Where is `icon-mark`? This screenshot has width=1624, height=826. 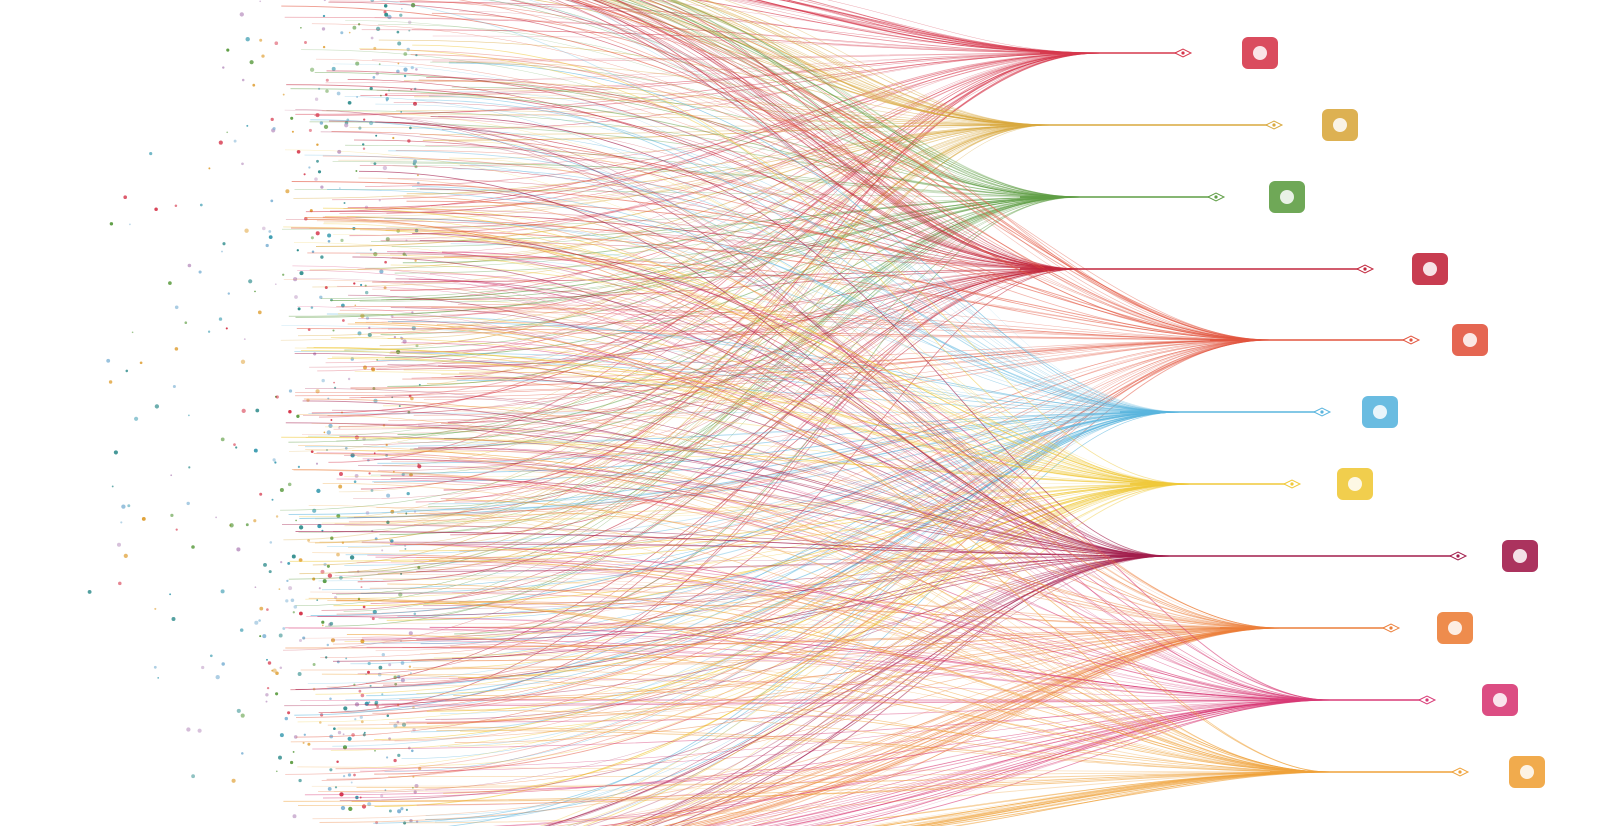
icon-mark is located at coordinates (1340, 125).